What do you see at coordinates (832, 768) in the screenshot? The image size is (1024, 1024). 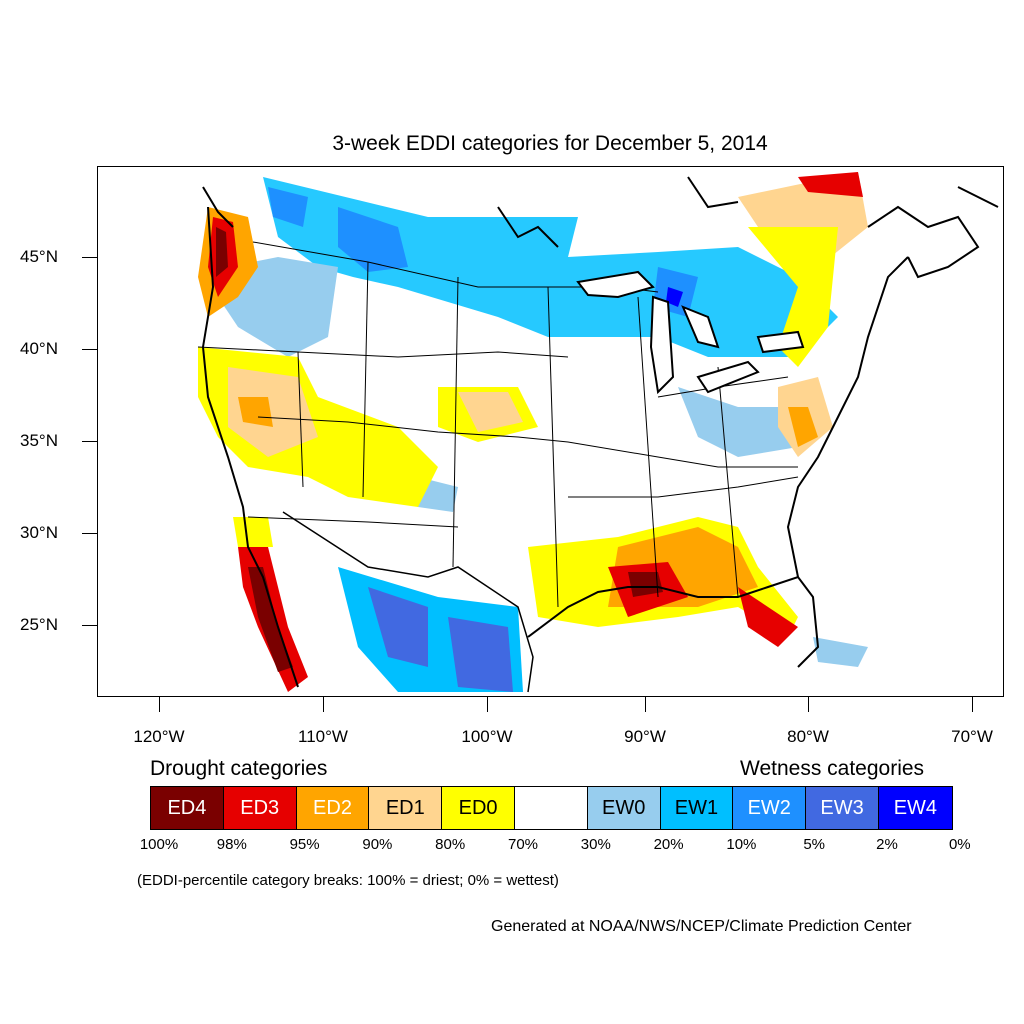 I see `wetness-heading: Wetness categories` at bounding box center [832, 768].